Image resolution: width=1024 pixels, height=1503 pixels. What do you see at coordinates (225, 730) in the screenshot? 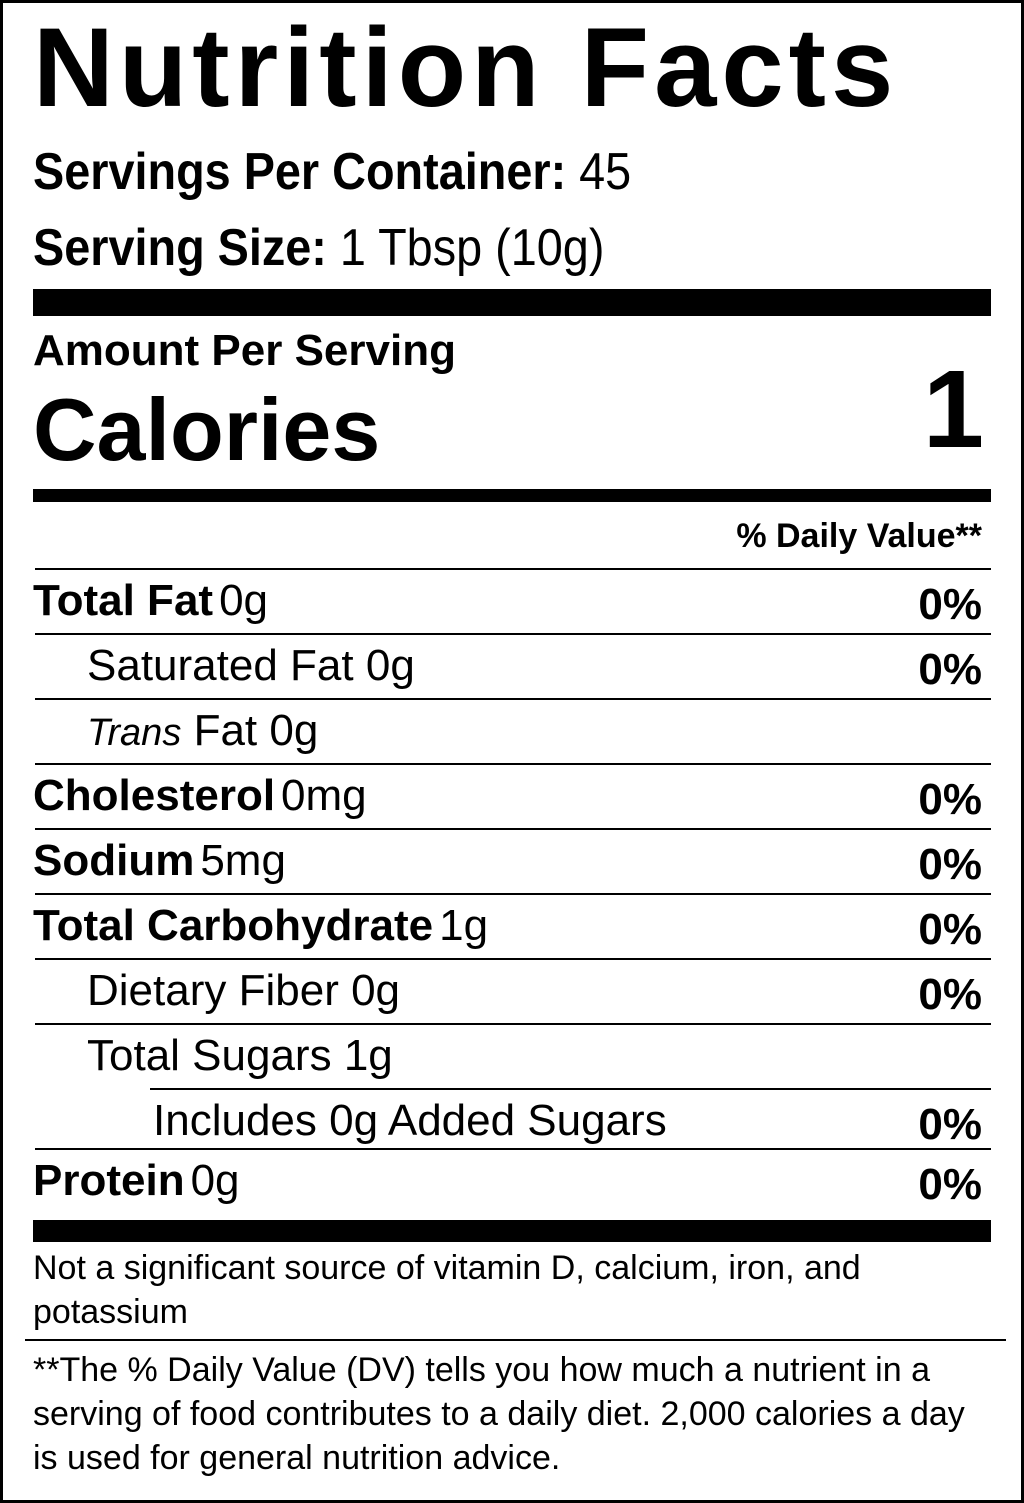
I see `nutrient-name-suffix: Fat` at bounding box center [225, 730].